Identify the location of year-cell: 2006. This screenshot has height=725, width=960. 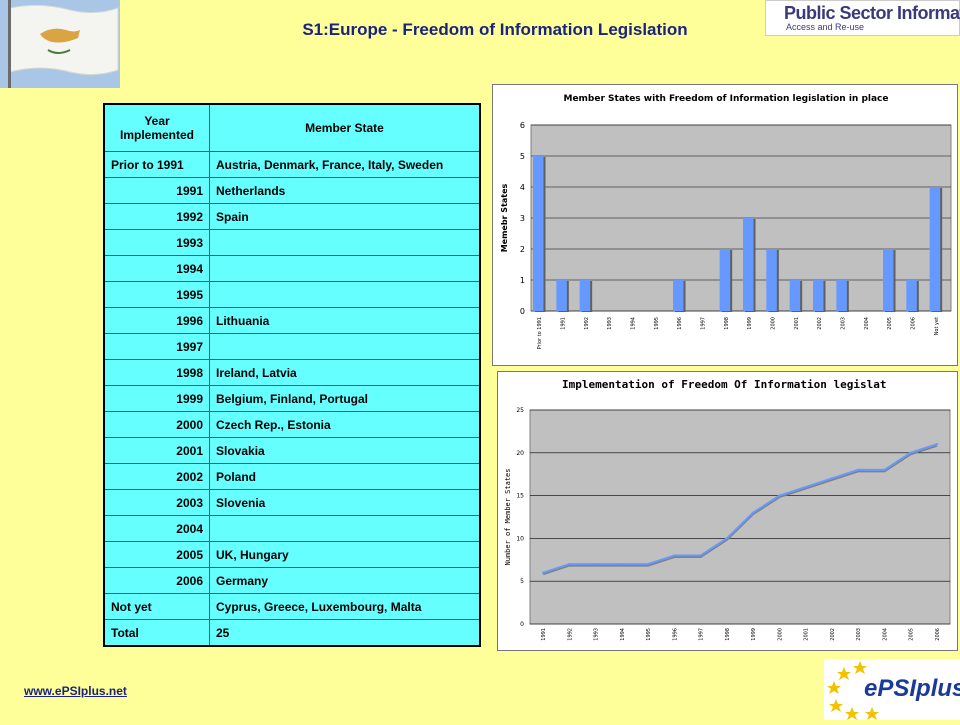
(156, 580).